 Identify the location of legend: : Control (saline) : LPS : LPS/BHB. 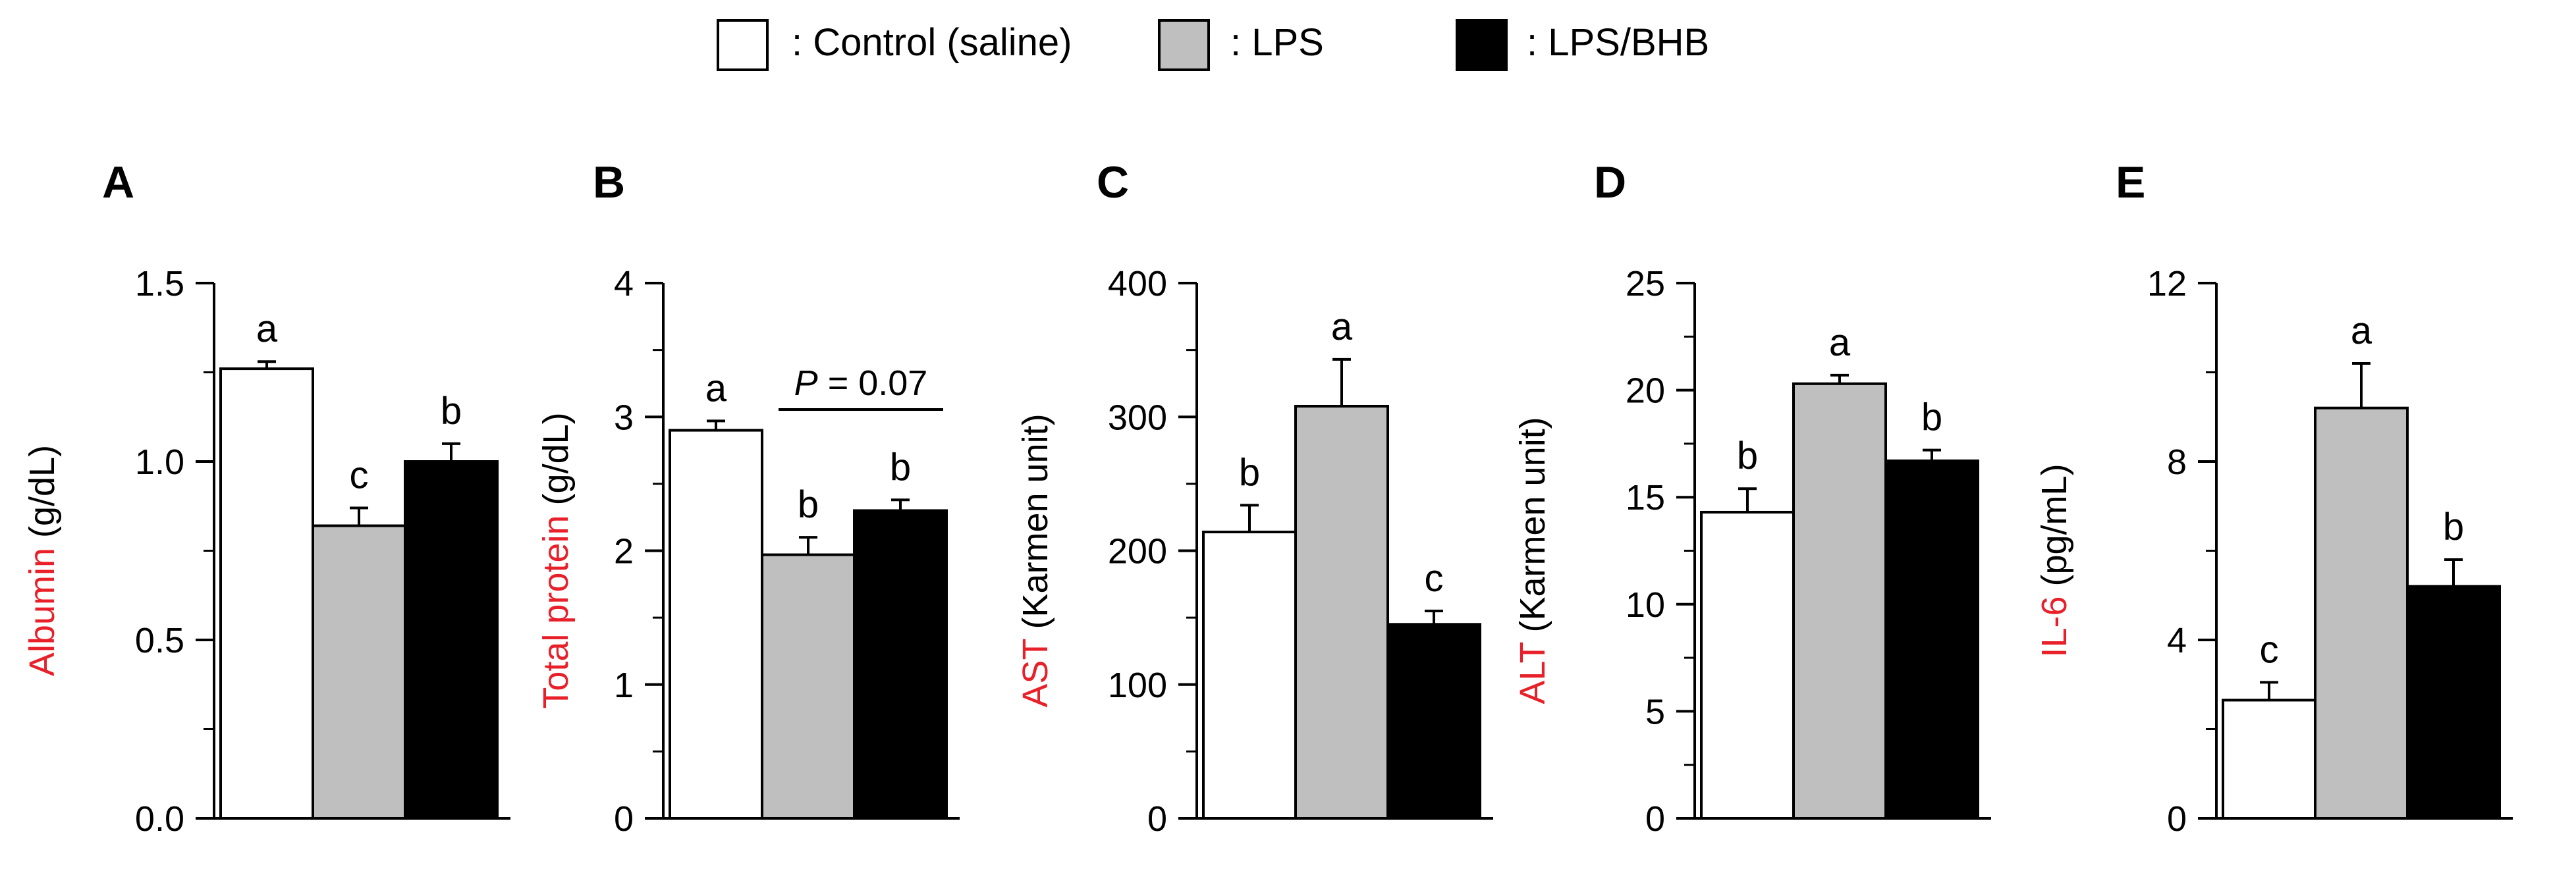
(1213, 45).